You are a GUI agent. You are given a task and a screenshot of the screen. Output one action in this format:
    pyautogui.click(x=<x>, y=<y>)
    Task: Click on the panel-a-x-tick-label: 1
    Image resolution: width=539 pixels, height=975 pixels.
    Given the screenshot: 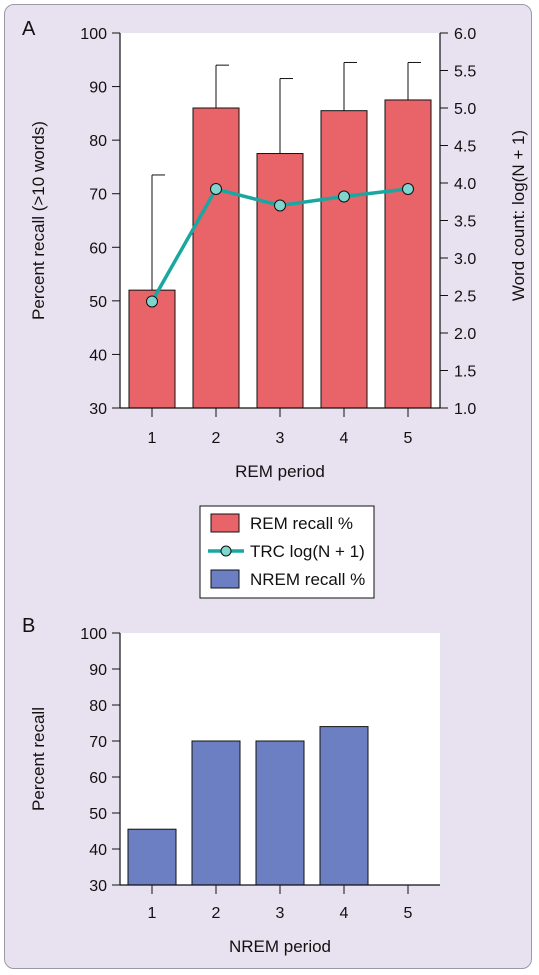 What is the action you would take?
    pyautogui.click(x=152, y=438)
    